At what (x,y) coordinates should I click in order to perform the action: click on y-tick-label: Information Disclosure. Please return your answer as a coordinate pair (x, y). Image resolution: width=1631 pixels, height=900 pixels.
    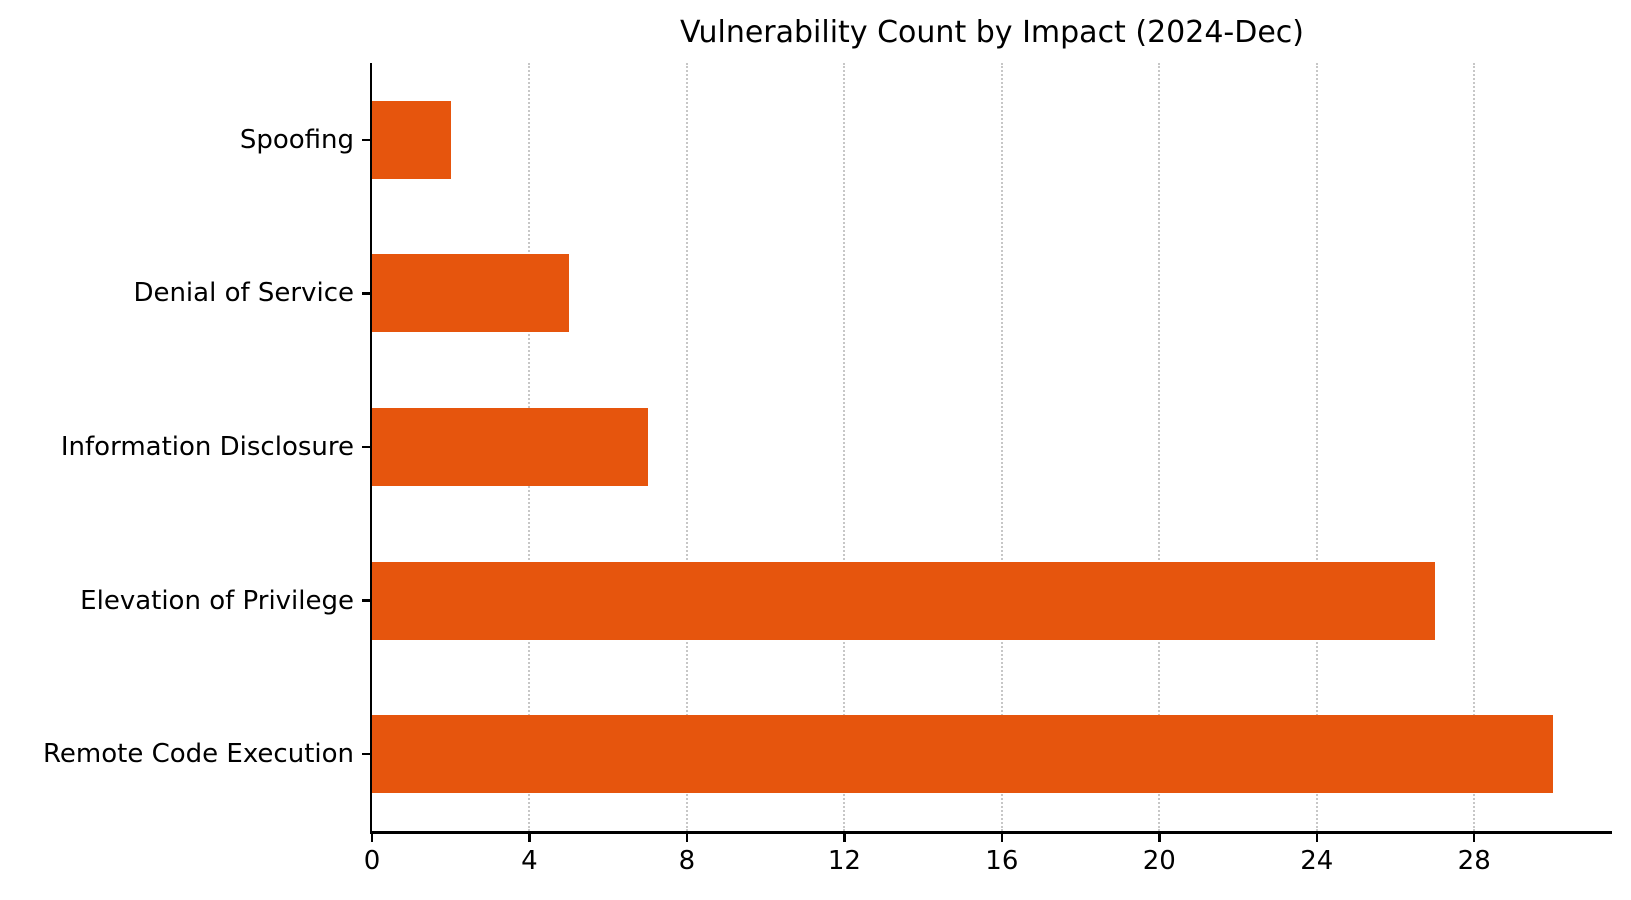
    Looking at the image, I should click on (207, 447).